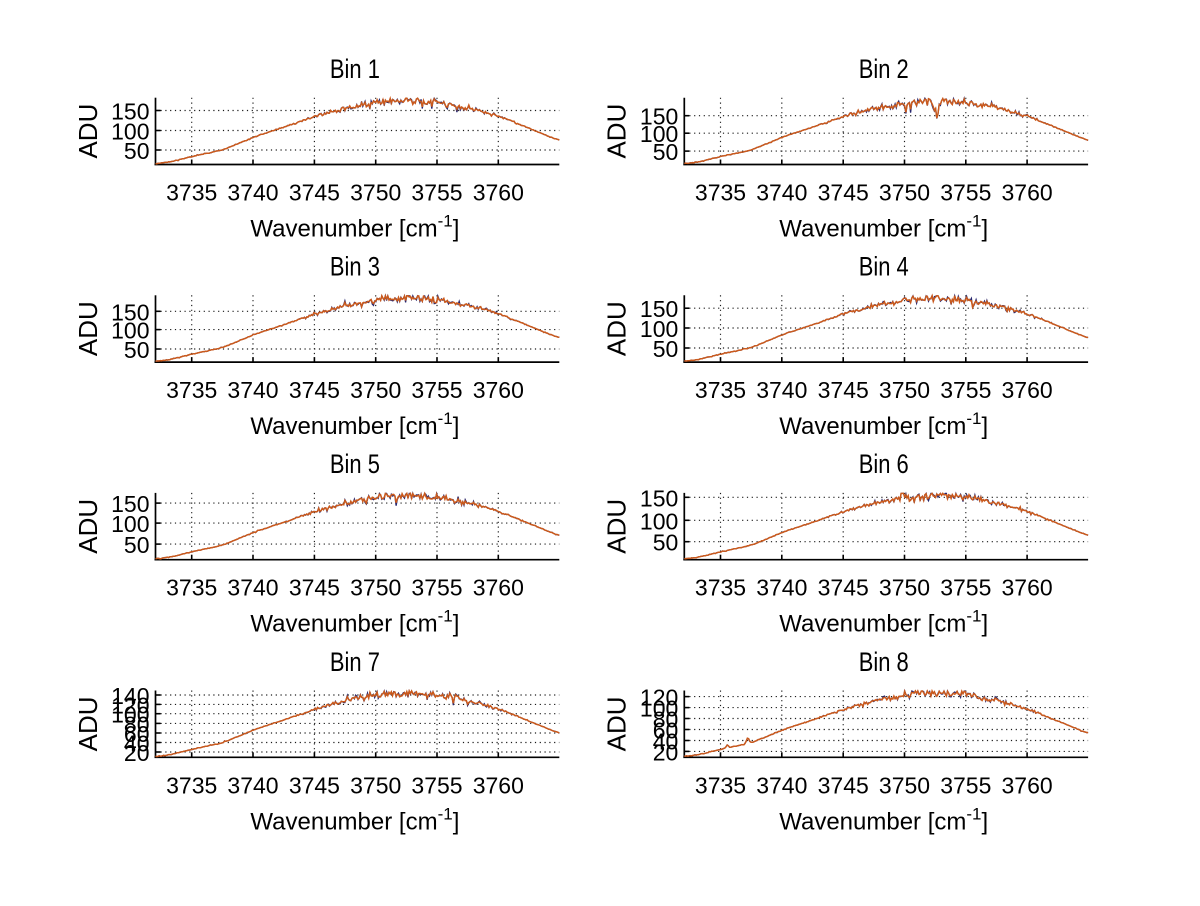 This screenshot has width=1200, height=906. I want to click on svg-text: Bin 2, so click(884, 69).